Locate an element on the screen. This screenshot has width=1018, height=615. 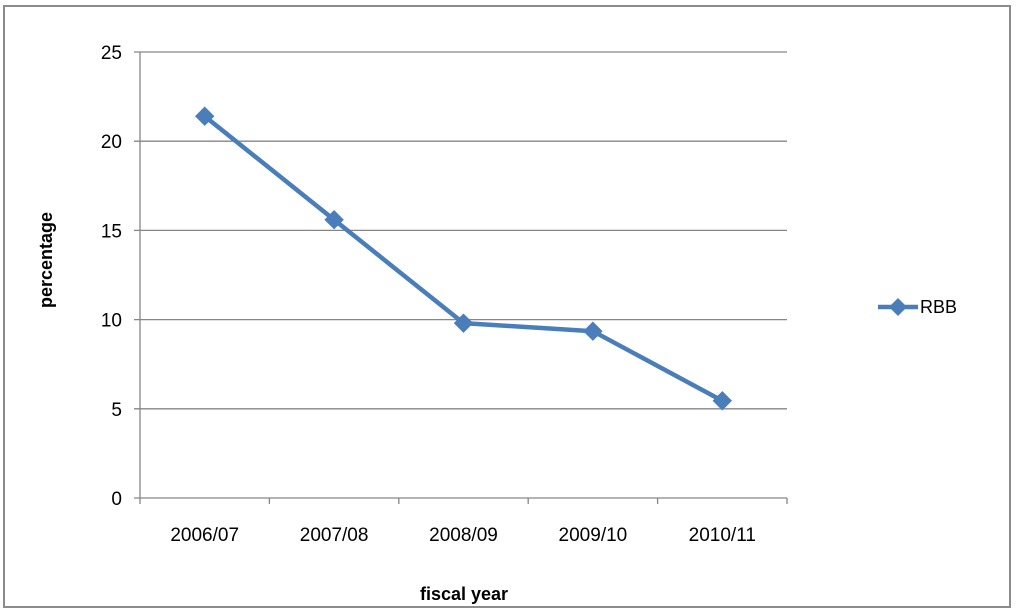
y-tick-label: 5 is located at coordinates (116, 410).